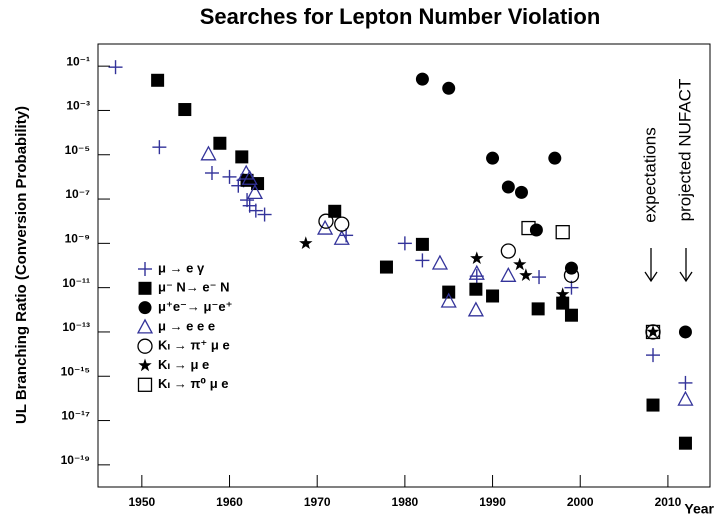 This screenshot has width=717, height=520. I want to click on y-tick-label: 10⁻³, so click(78, 106).